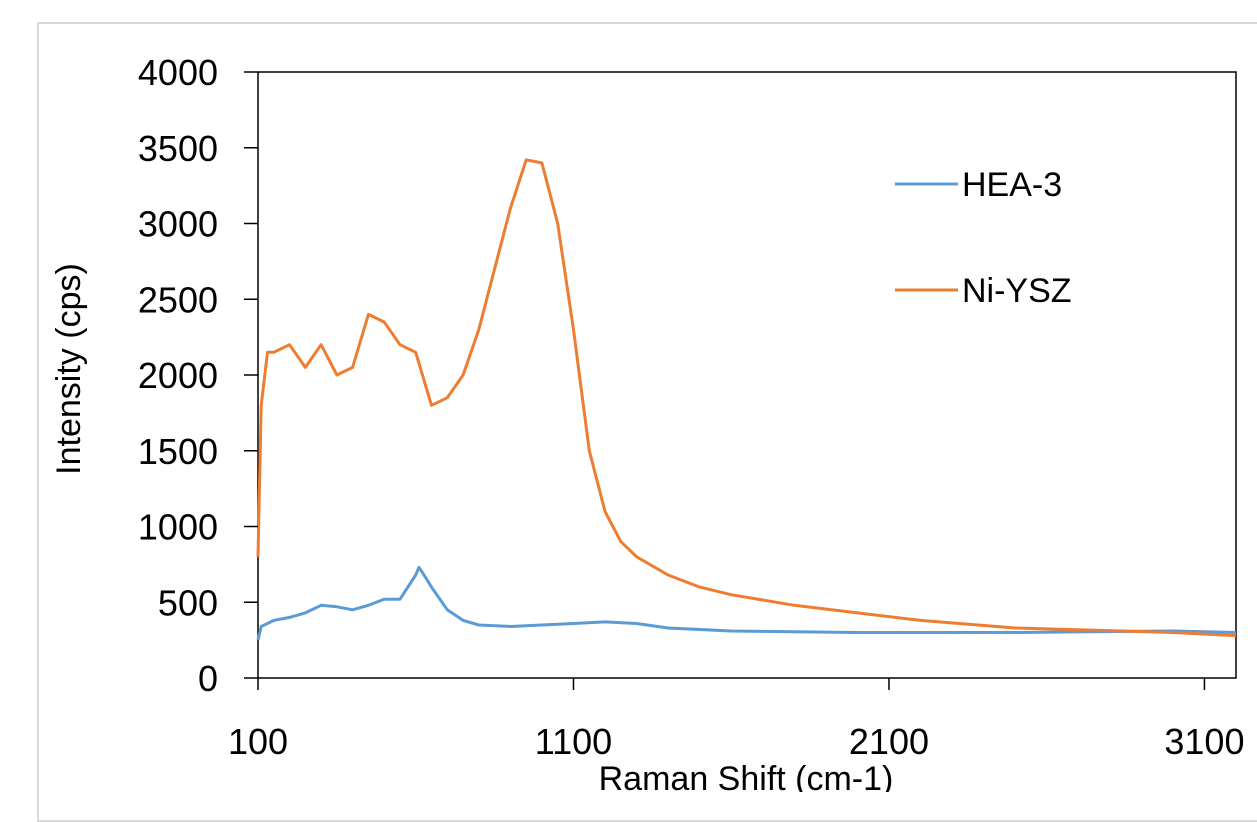 This screenshot has height=822, width=1257. Describe the element at coordinates (178, 224) in the screenshot. I see `y-tick-label: 3000` at that location.